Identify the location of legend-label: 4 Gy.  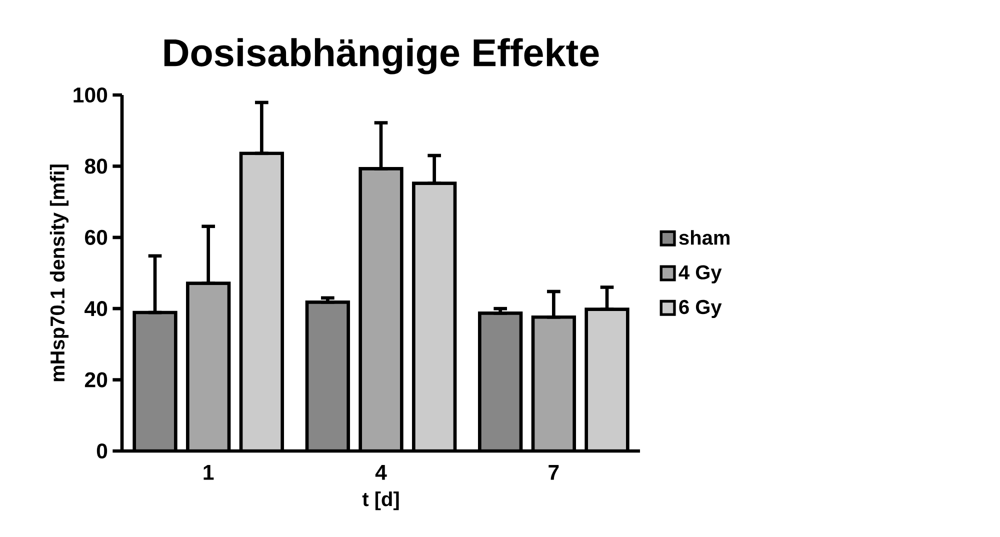
(700, 274).